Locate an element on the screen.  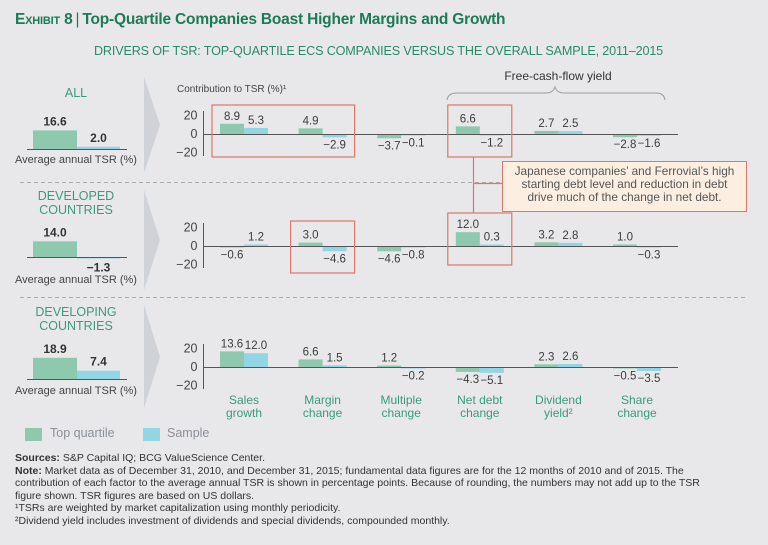
value-label: −1.6 is located at coordinates (649, 144).